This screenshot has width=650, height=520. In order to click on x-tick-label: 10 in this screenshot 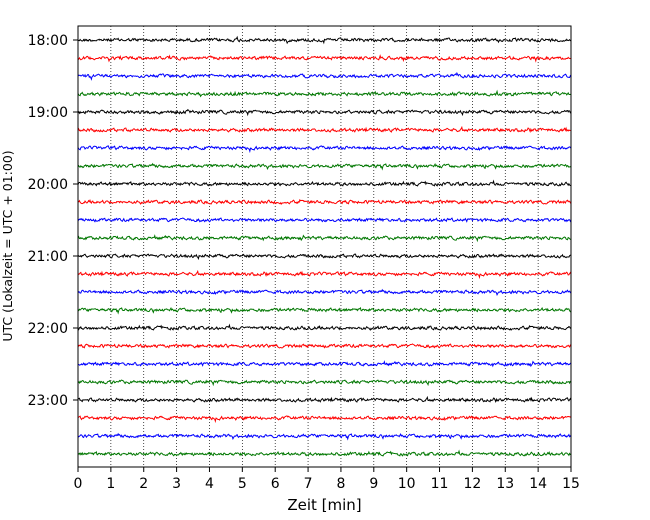, I will do `click(407, 484)`.